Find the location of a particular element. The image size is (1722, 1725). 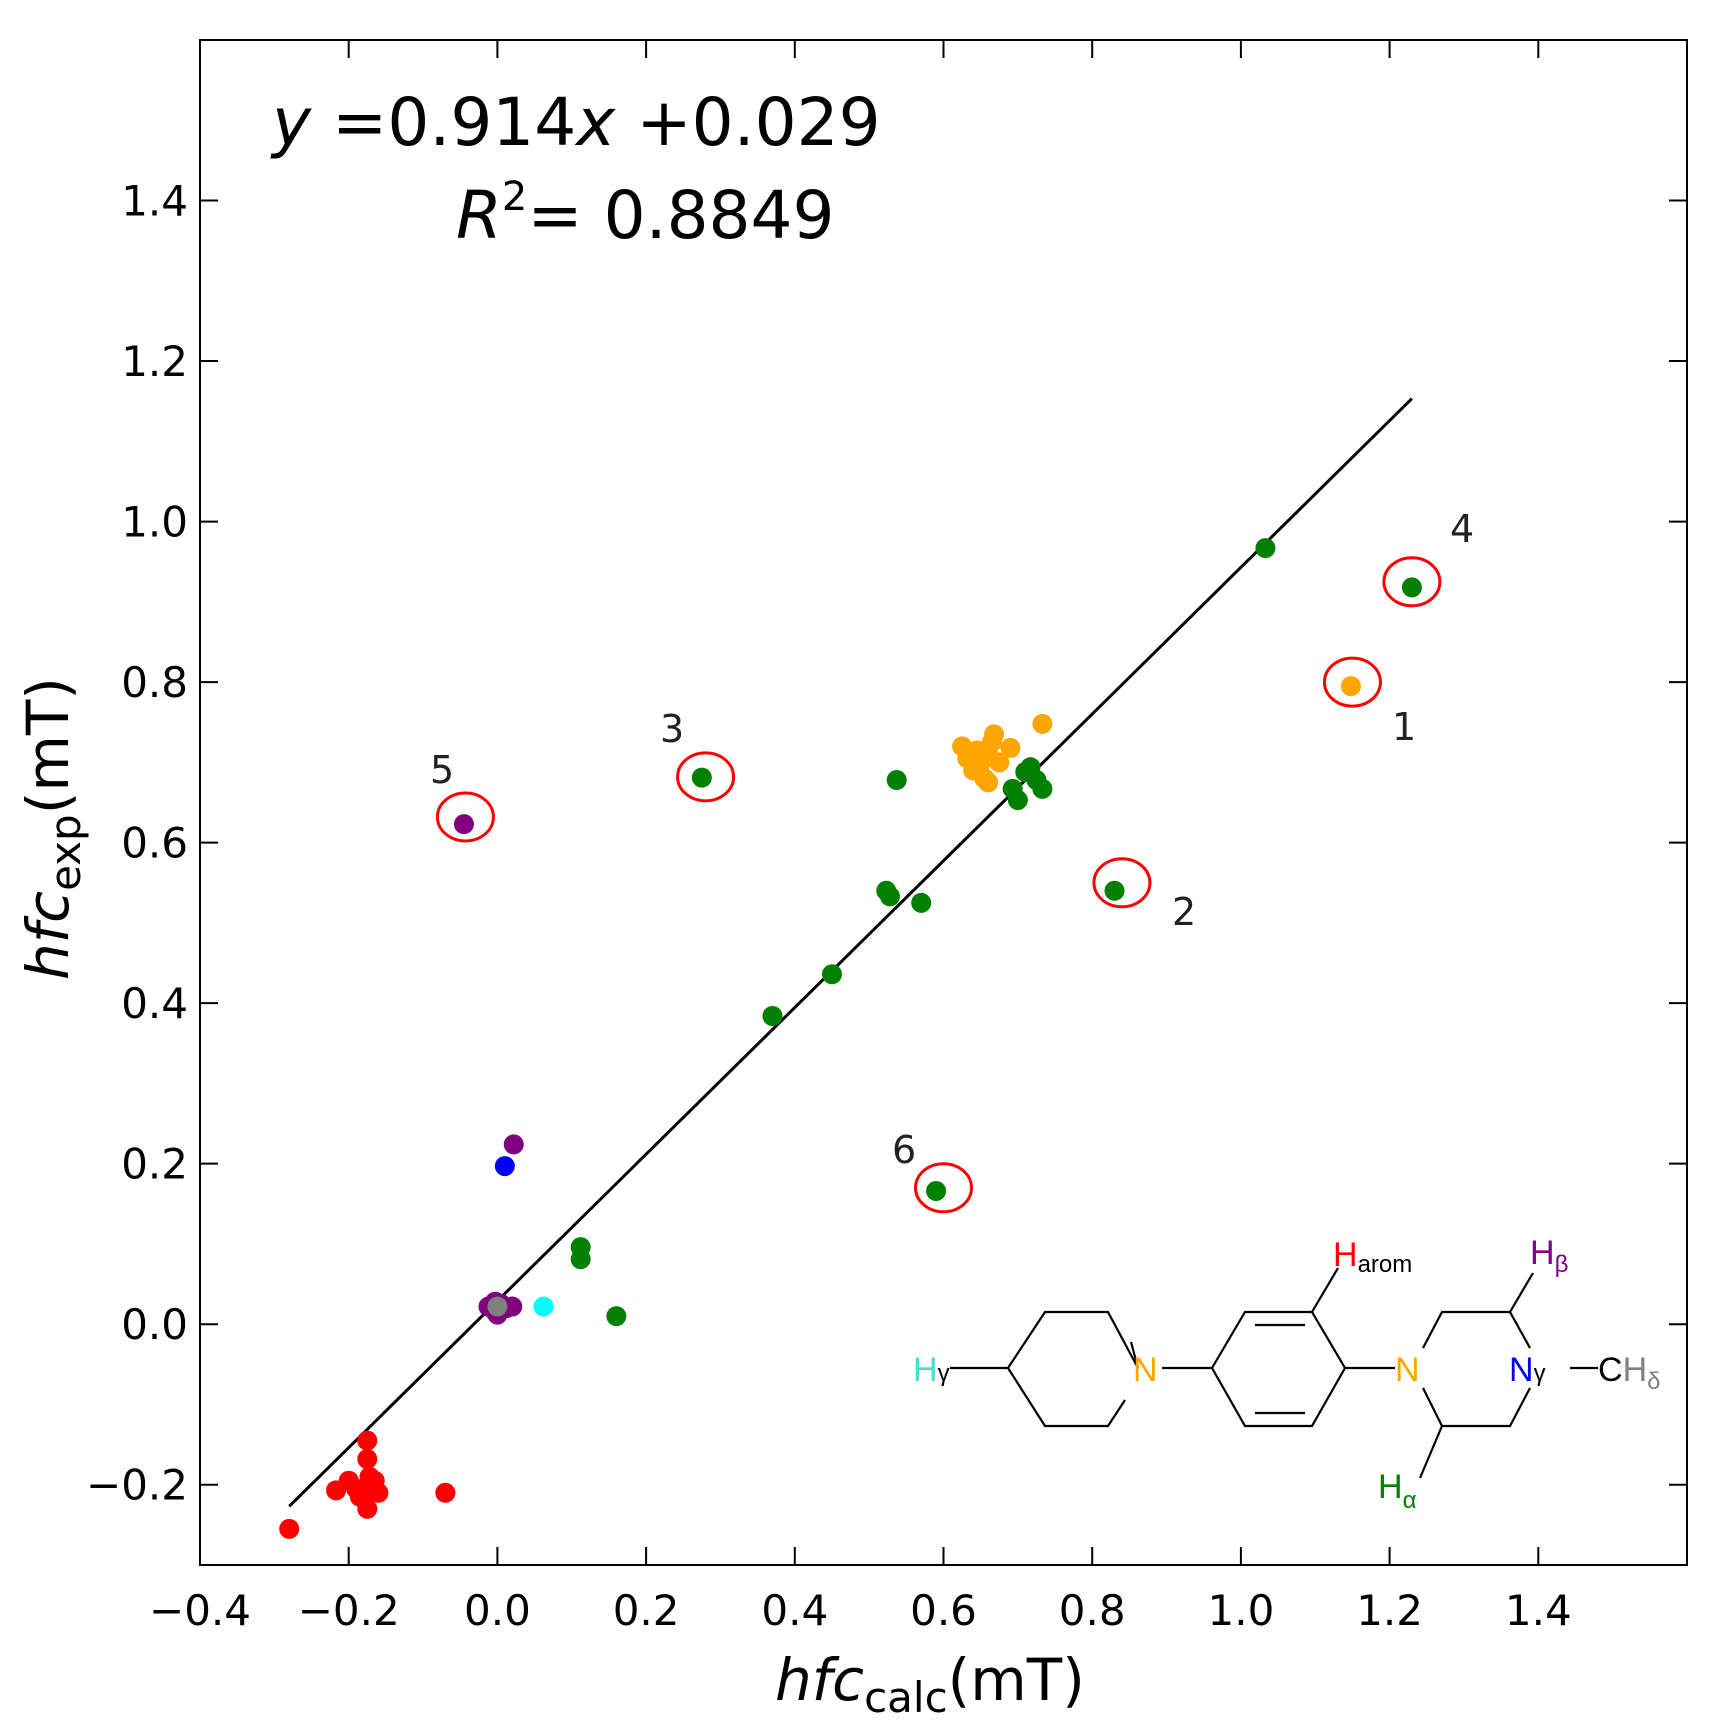

molecule-bonds is located at coordinates (1274, 1373).